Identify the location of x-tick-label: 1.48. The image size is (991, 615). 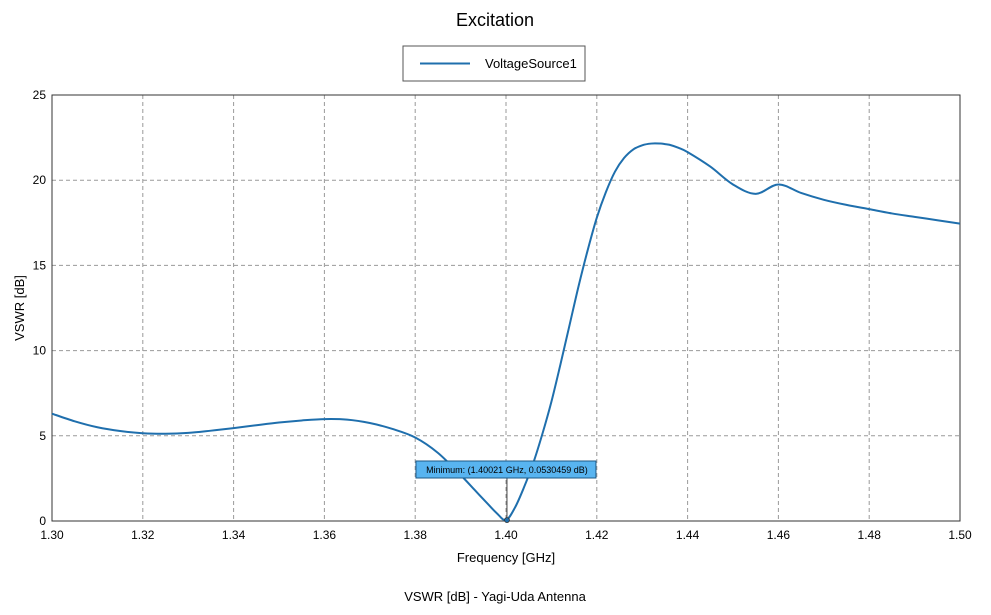
(870, 535).